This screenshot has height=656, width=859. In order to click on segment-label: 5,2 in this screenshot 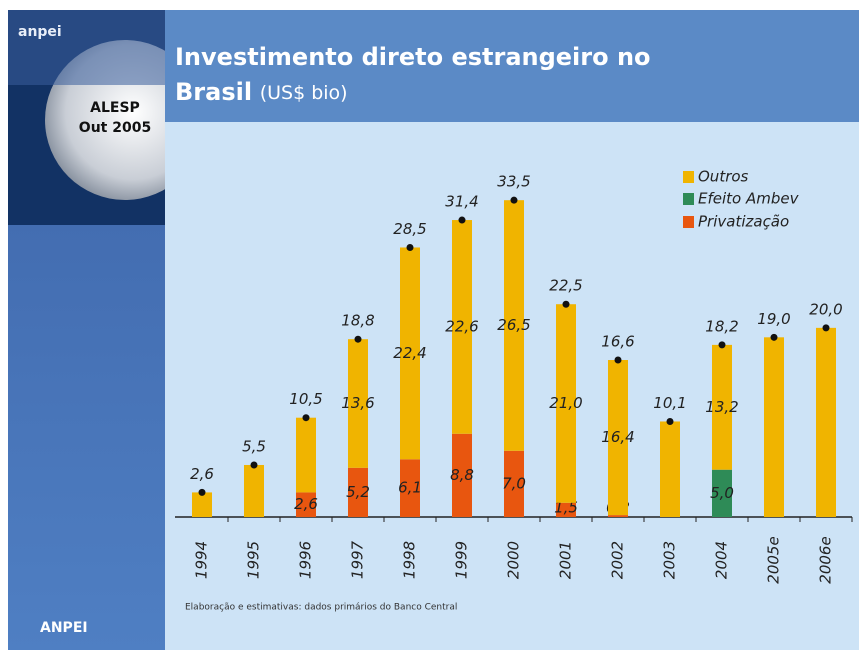, I will do `click(358, 492)`.